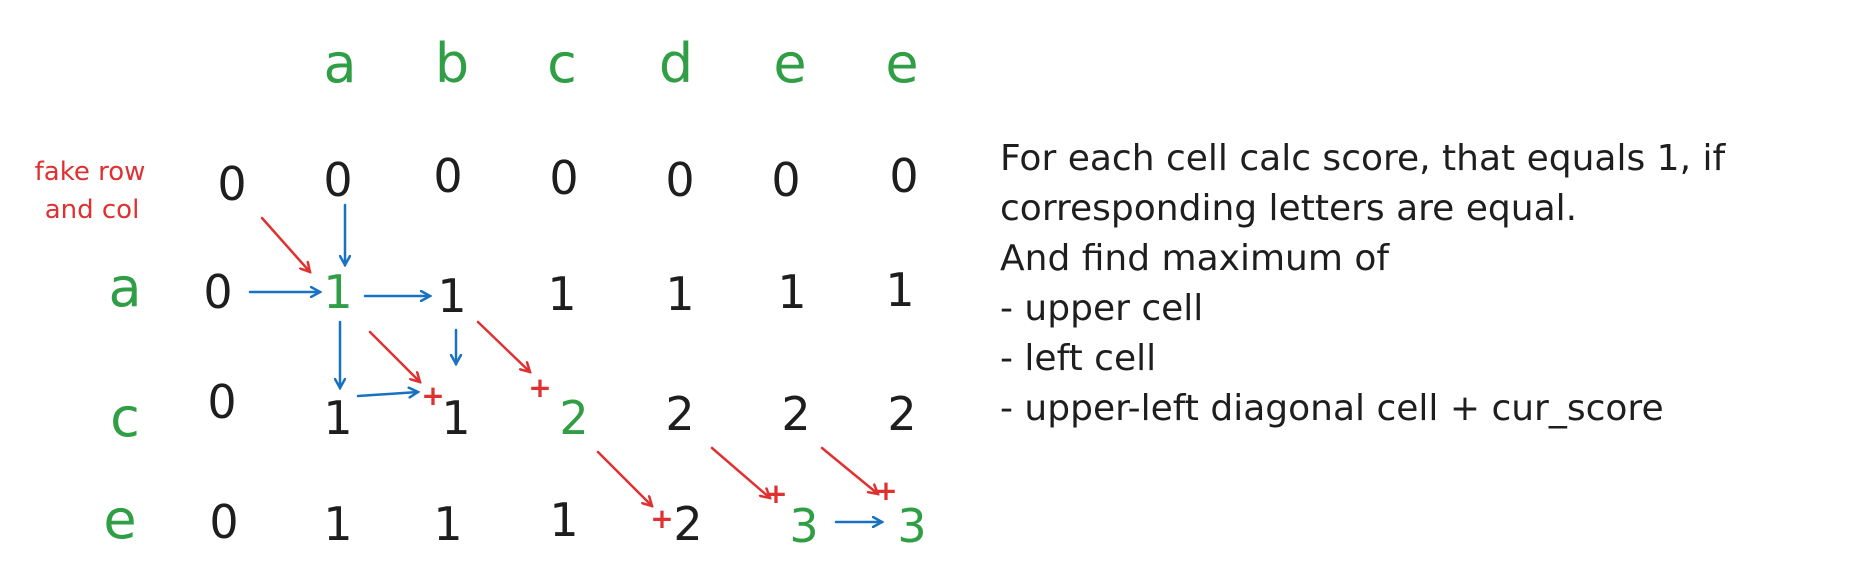 This screenshot has height=581, width=1864. Describe the element at coordinates (620, 63) in the screenshot. I see `column-headers: a b c d e e` at that location.